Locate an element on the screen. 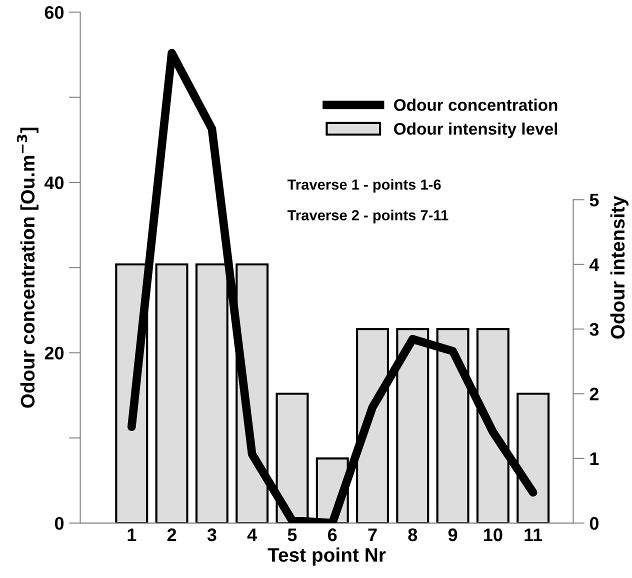 The height and width of the screenshot is (578, 632). x-tick-label: 5 is located at coordinates (292, 535).